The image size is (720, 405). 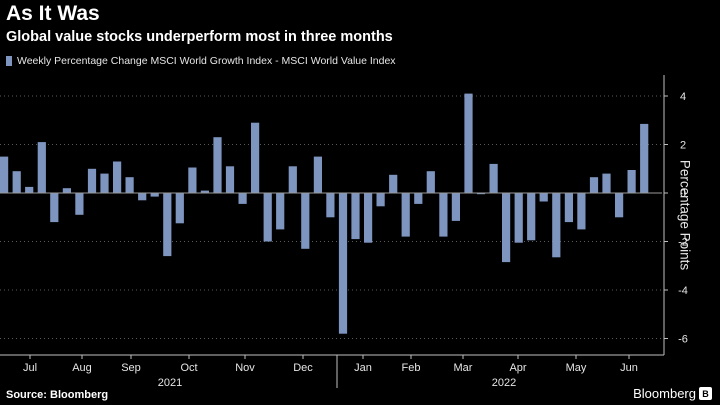 What do you see at coordinates (303, 368) in the screenshot?
I see `x-tick-label: Dec` at bounding box center [303, 368].